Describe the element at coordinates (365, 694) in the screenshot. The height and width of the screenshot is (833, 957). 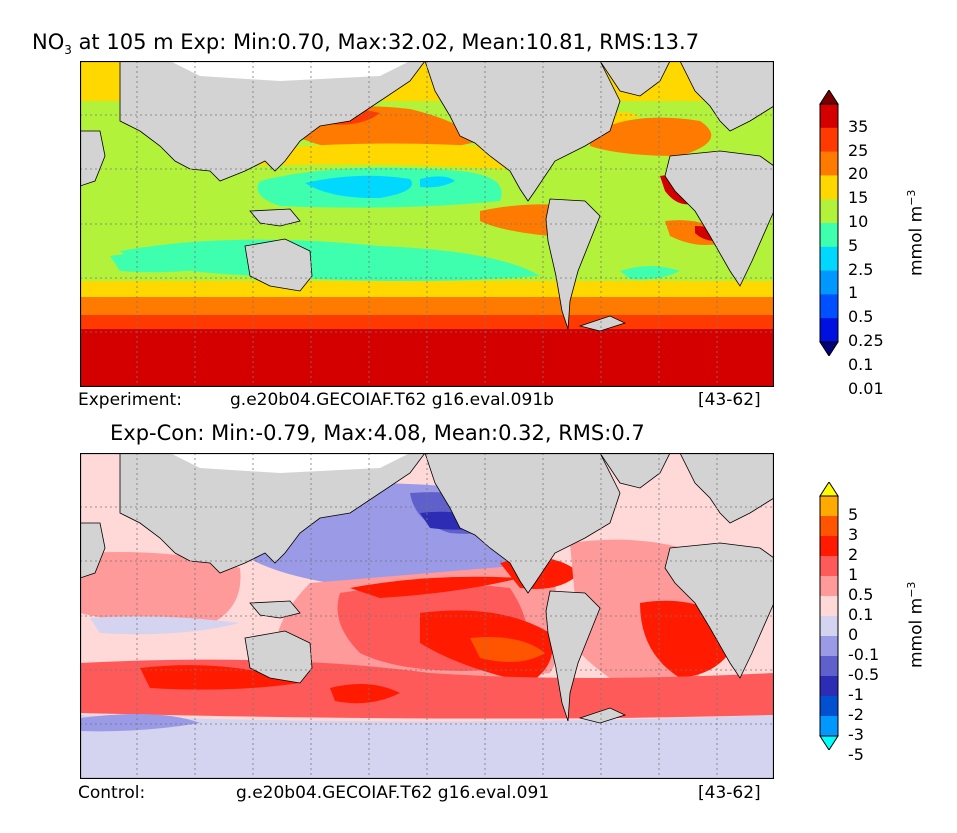
I see `southern-orange` at that location.